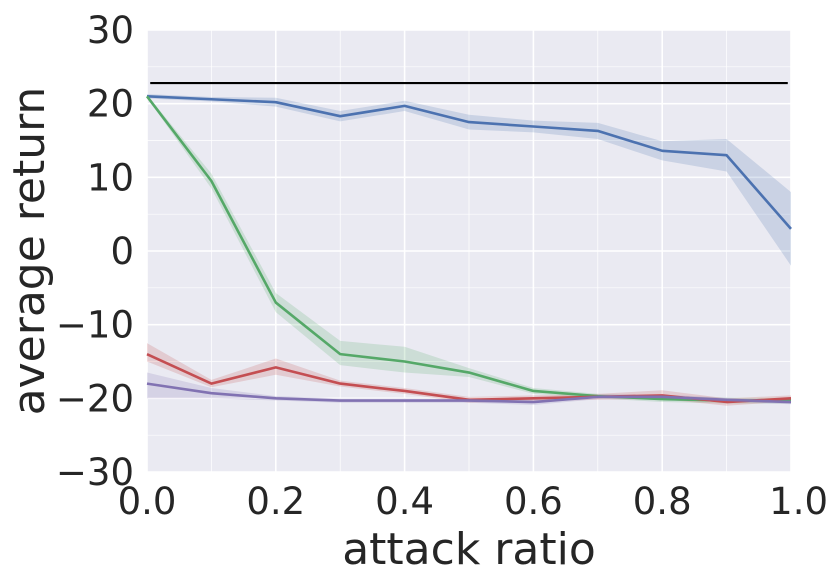  I want to click on x-tick-label: 0.6, so click(533, 501).